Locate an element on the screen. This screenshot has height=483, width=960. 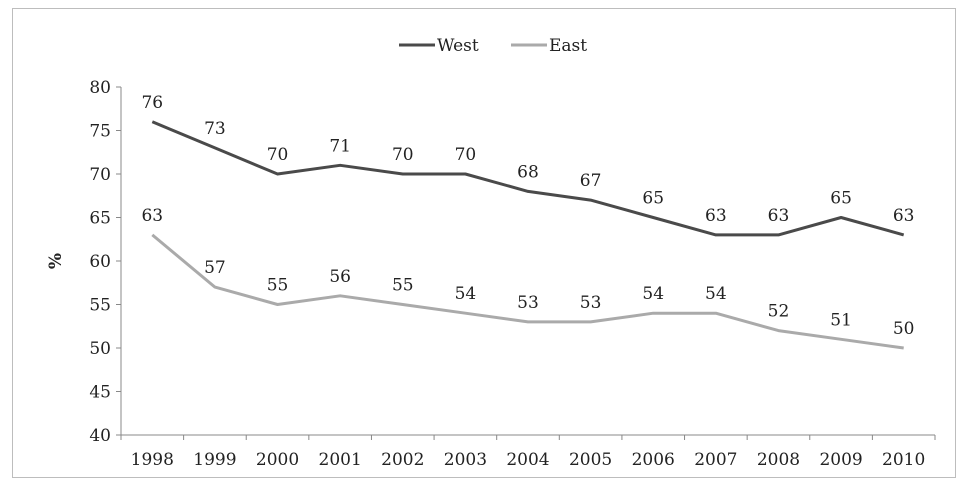
y-tick-label: 70 is located at coordinates (100, 175).